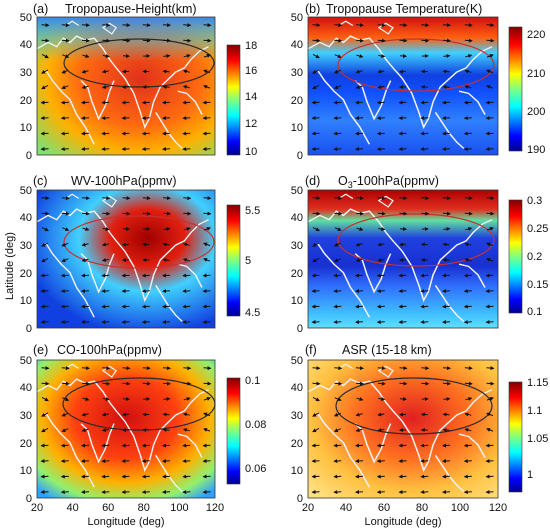  I want to click on panel-a-wind-vectors, so click(126, 87).